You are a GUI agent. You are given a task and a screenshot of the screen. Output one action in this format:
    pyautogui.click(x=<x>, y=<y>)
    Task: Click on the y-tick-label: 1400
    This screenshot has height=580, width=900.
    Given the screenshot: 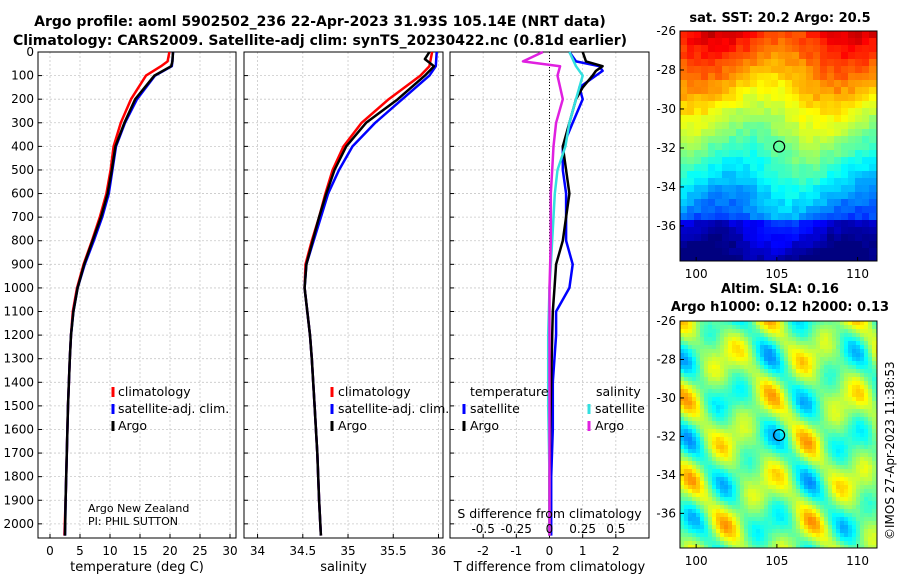 What is the action you would take?
    pyautogui.click(x=18, y=382)
    